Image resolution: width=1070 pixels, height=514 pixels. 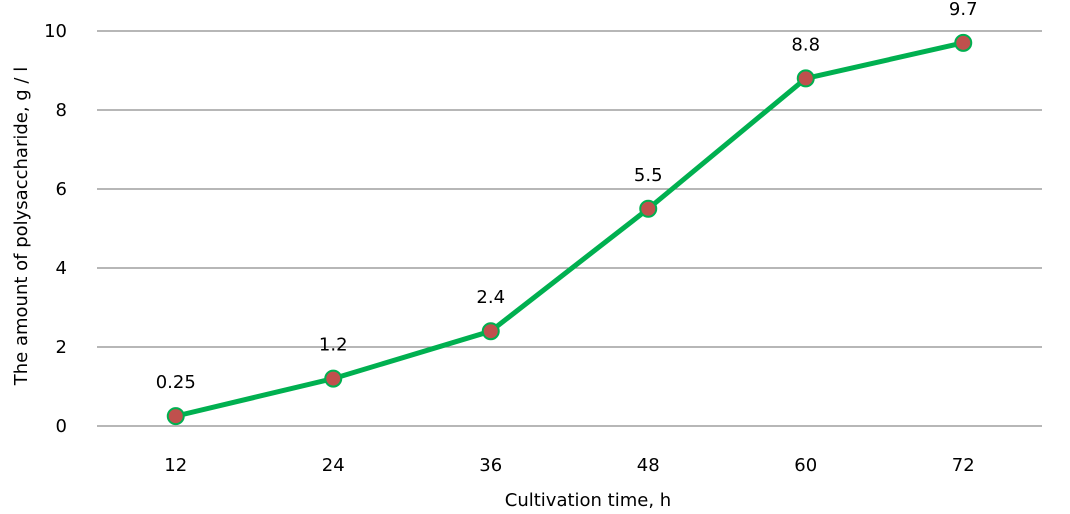 What do you see at coordinates (588, 500) in the screenshot?
I see `x-axis-title: Cultivation time, h` at bounding box center [588, 500].